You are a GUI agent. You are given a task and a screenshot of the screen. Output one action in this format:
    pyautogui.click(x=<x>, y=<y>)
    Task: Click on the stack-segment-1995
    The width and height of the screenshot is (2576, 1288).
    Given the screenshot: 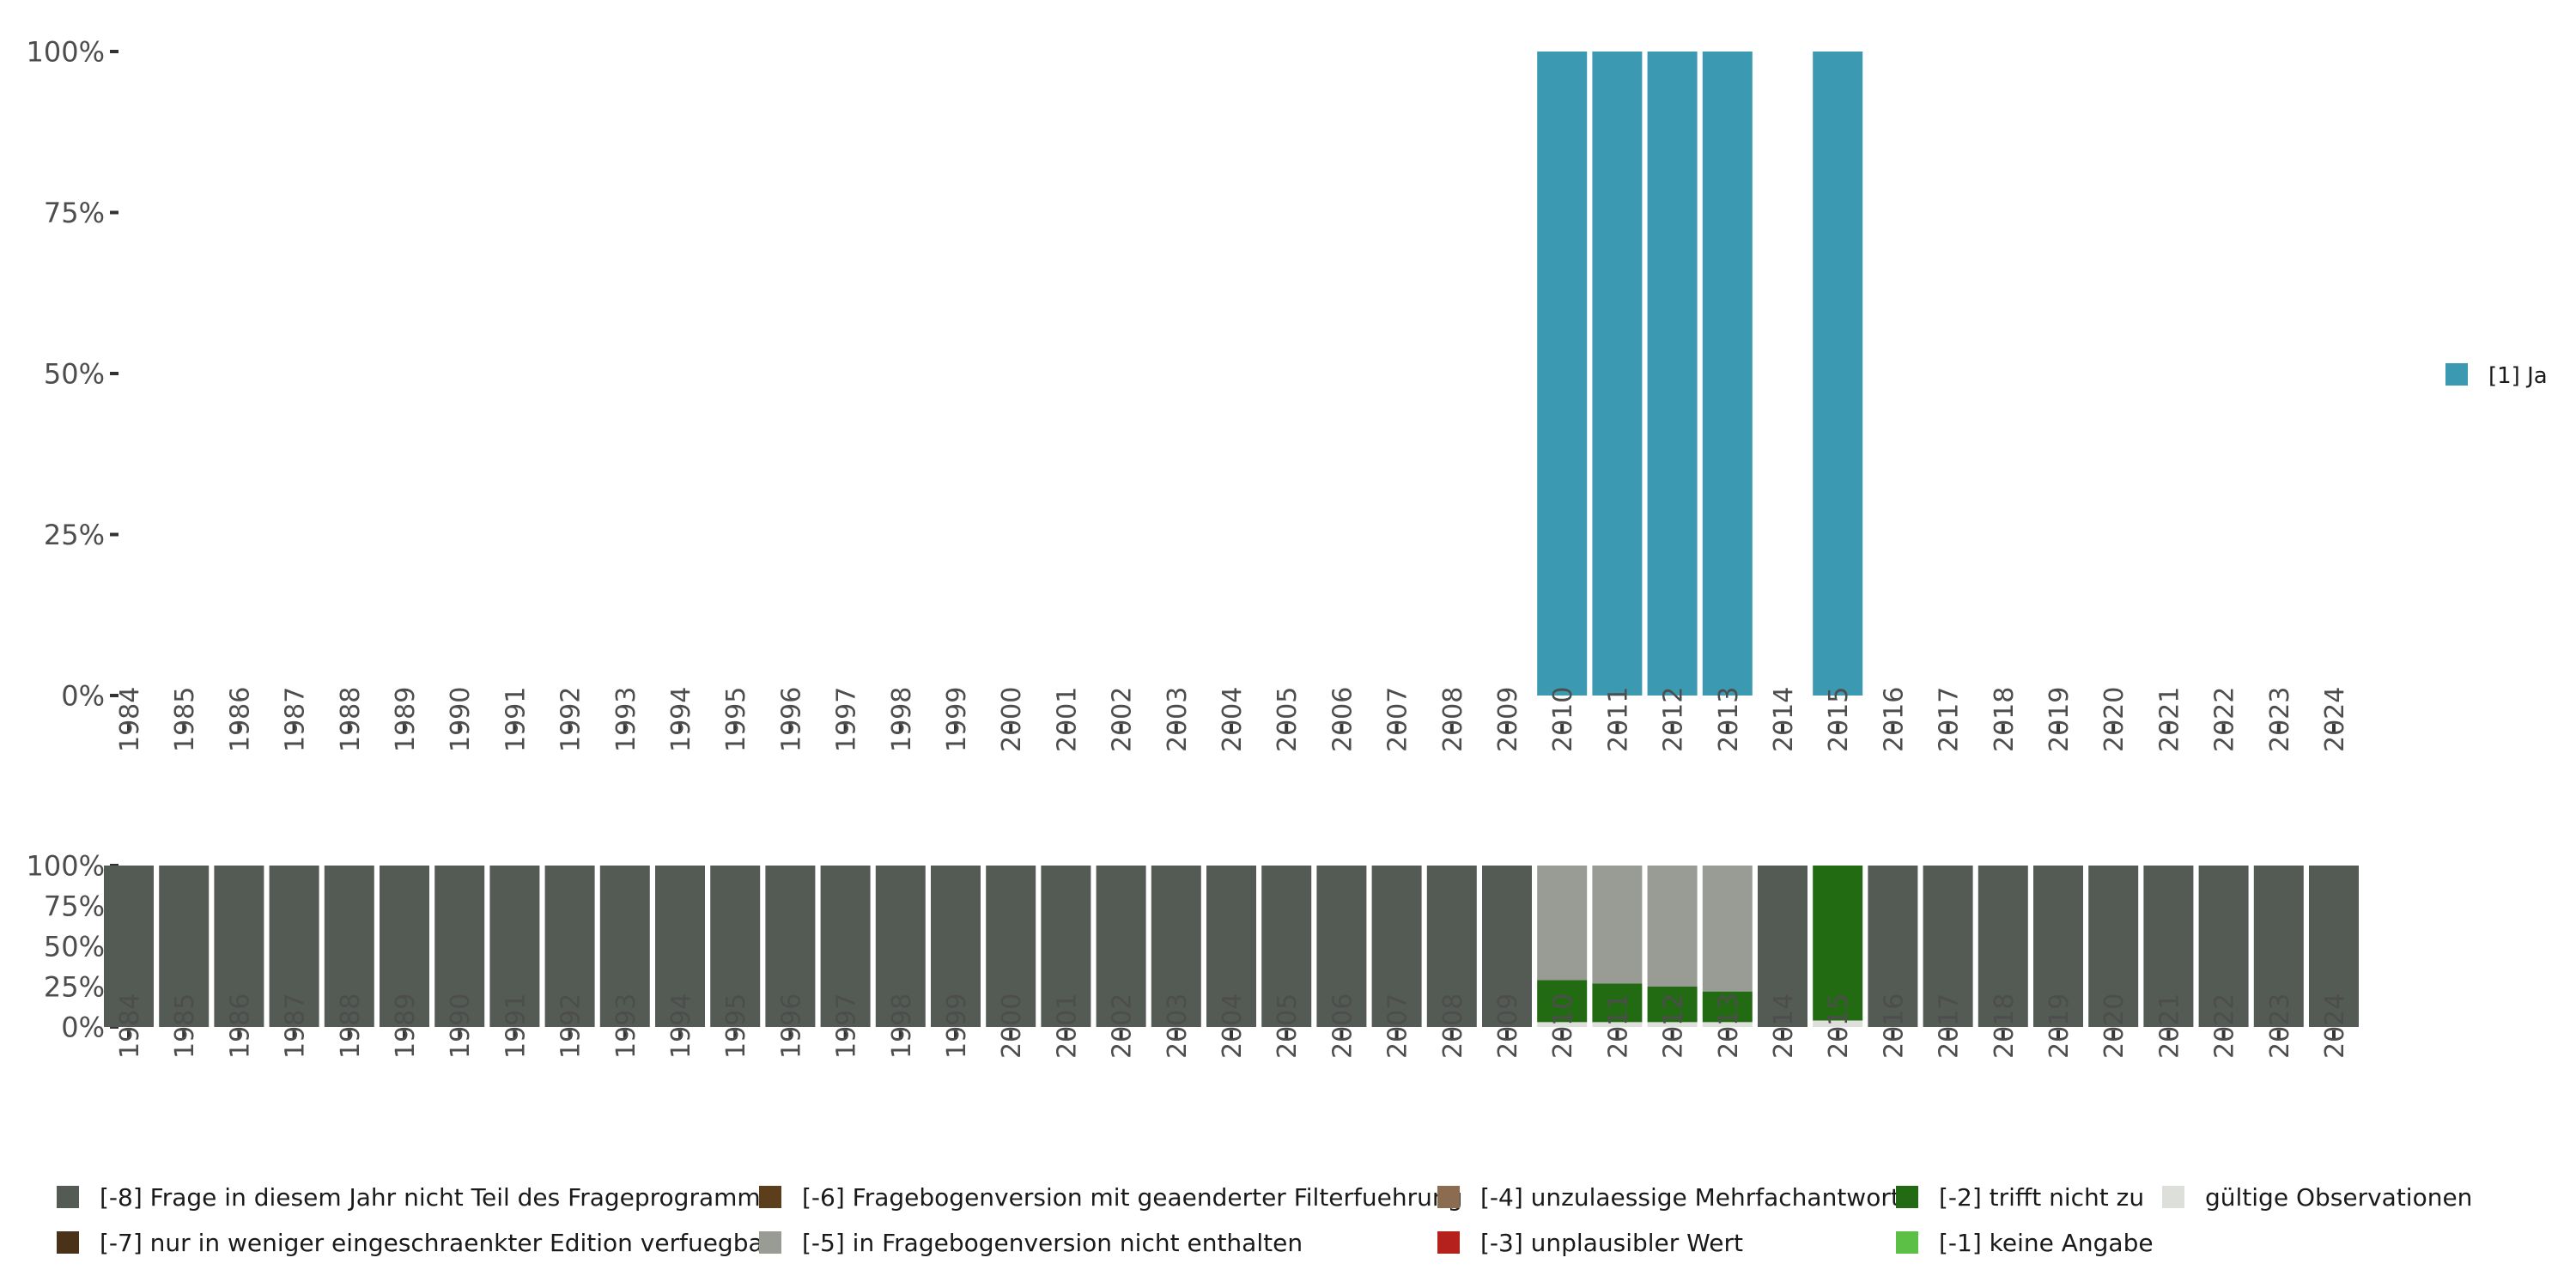 What is the action you would take?
    pyautogui.click(x=735, y=947)
    